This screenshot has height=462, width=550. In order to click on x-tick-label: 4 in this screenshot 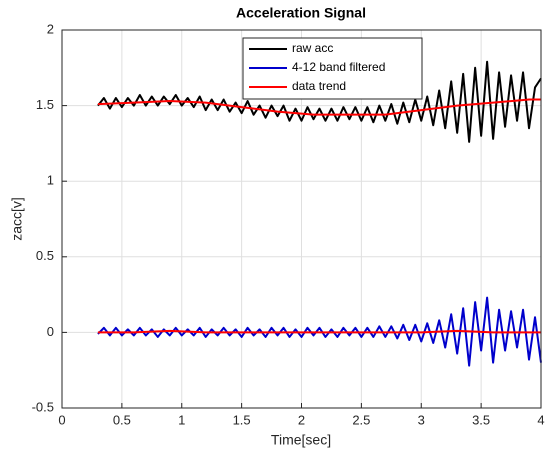, I will do `click(540, 419)`.